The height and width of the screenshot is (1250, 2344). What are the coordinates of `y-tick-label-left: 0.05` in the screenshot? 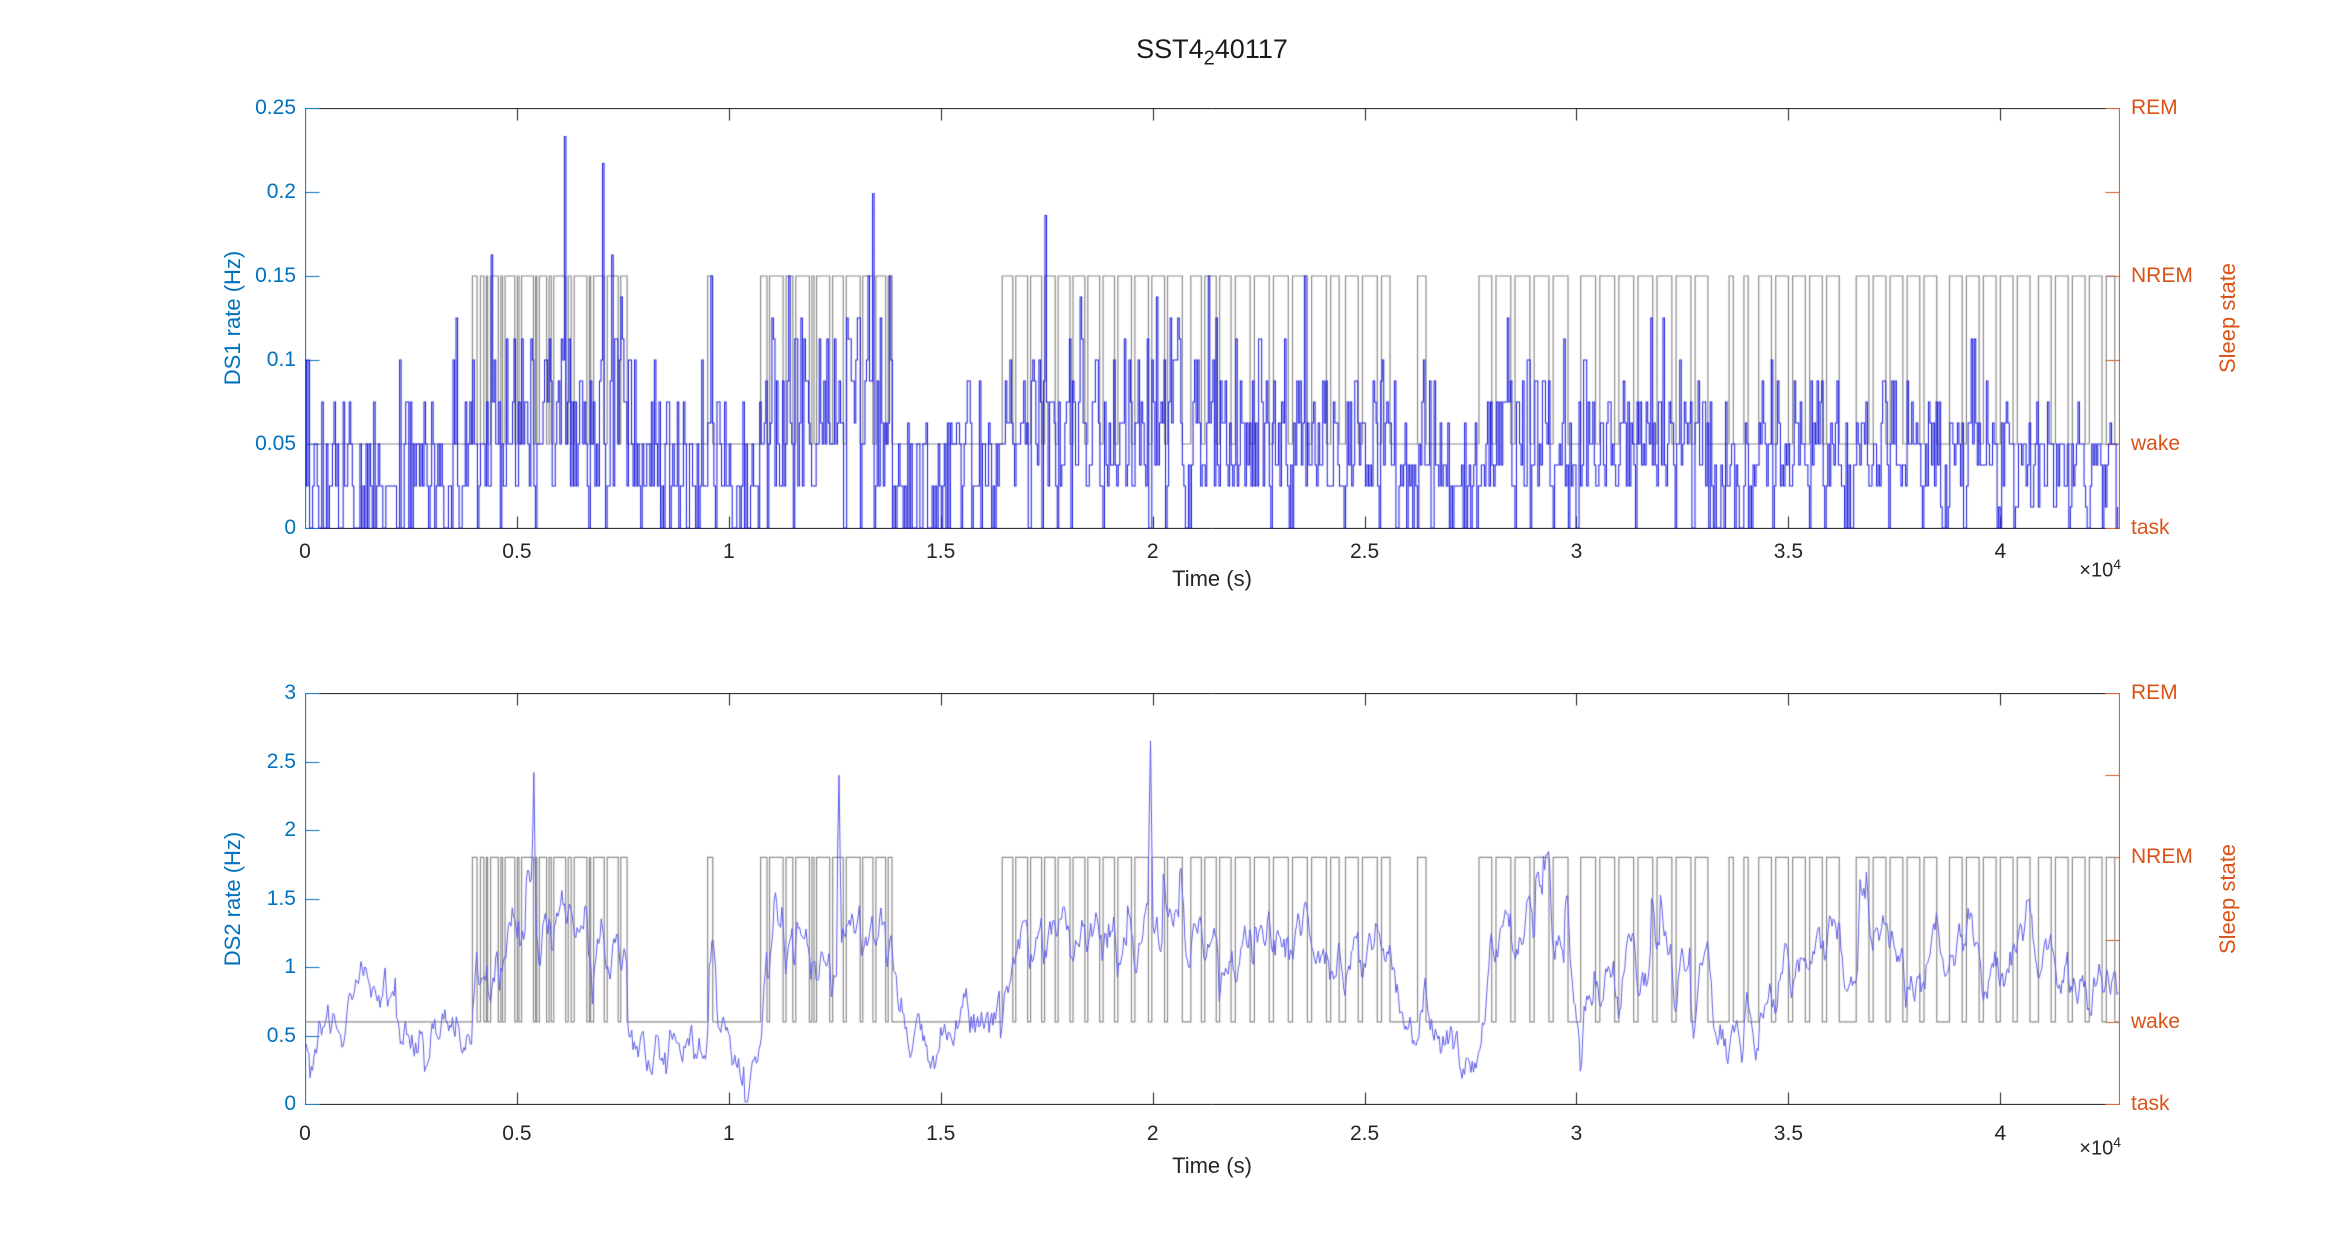 It's located at (275, 443).